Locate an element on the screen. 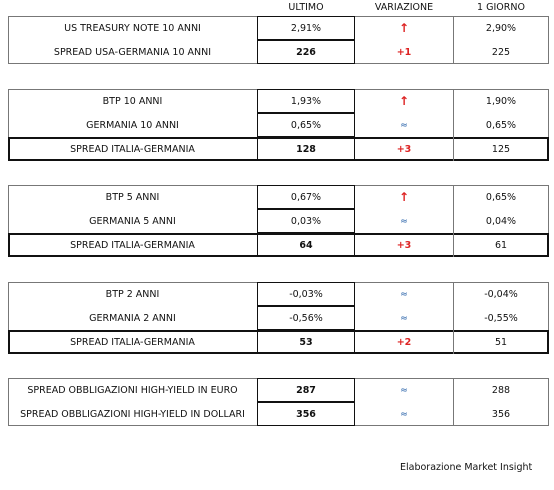 The image size is (554, 490). row-label: BTP 2 ANNI is located at coordinates (132, 294).